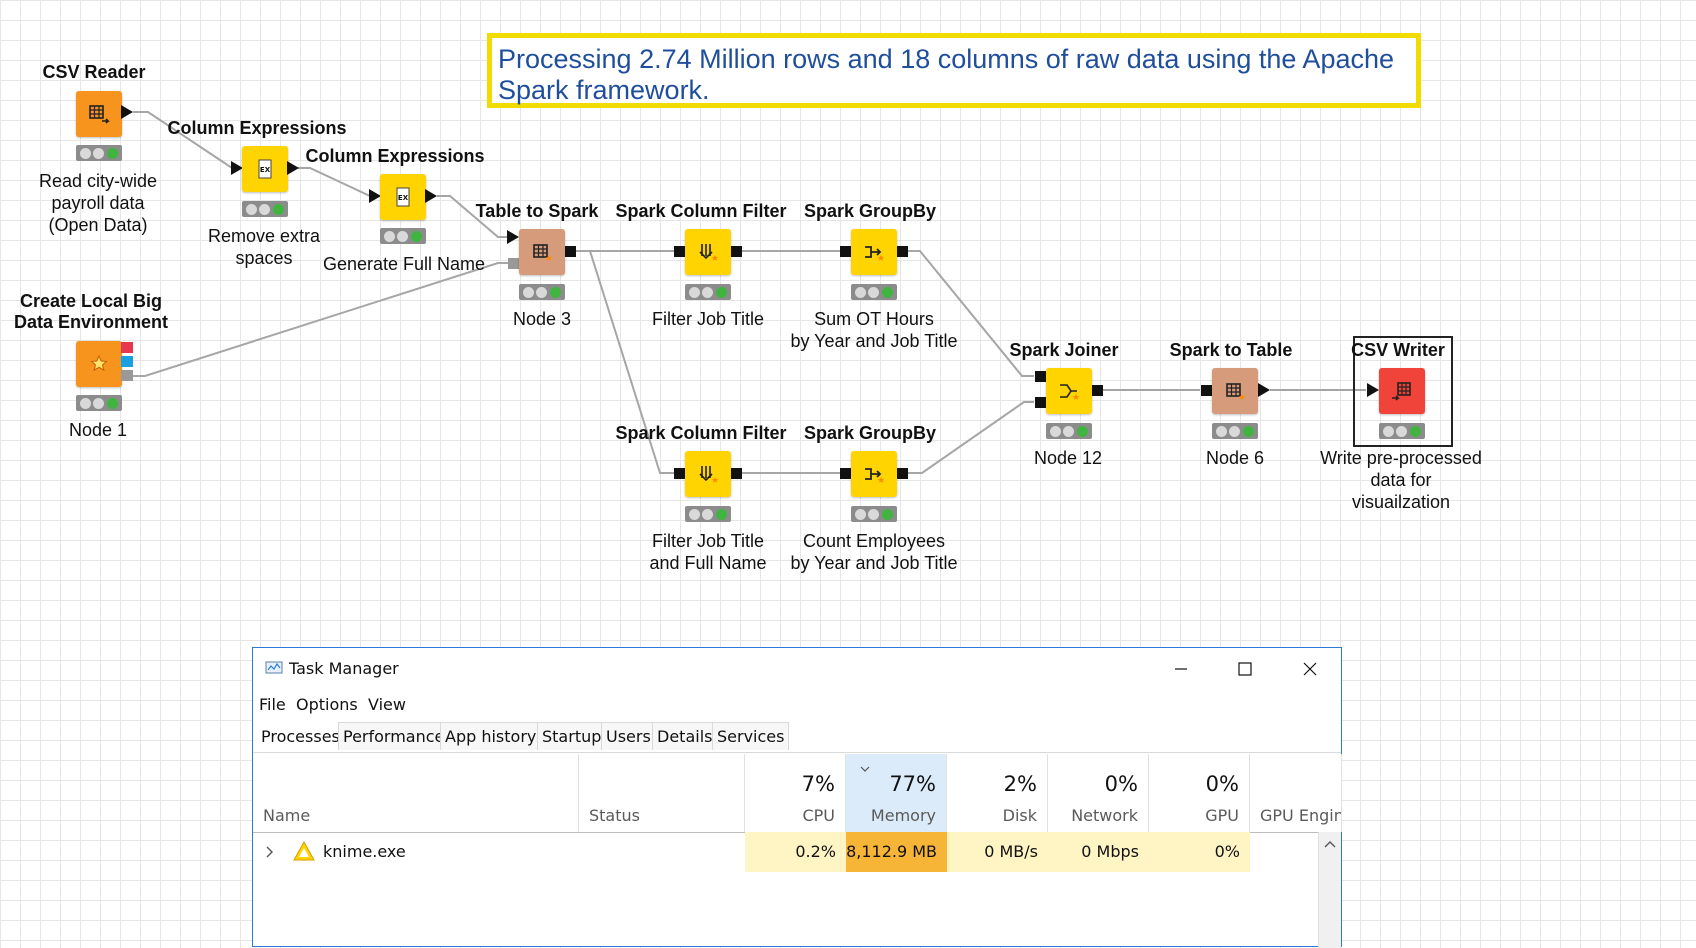 This screenshot has width=1696, height=948. Describe the element at coordinates (685, 736) in the screenshot. I see `tab-details: Details` at that location.